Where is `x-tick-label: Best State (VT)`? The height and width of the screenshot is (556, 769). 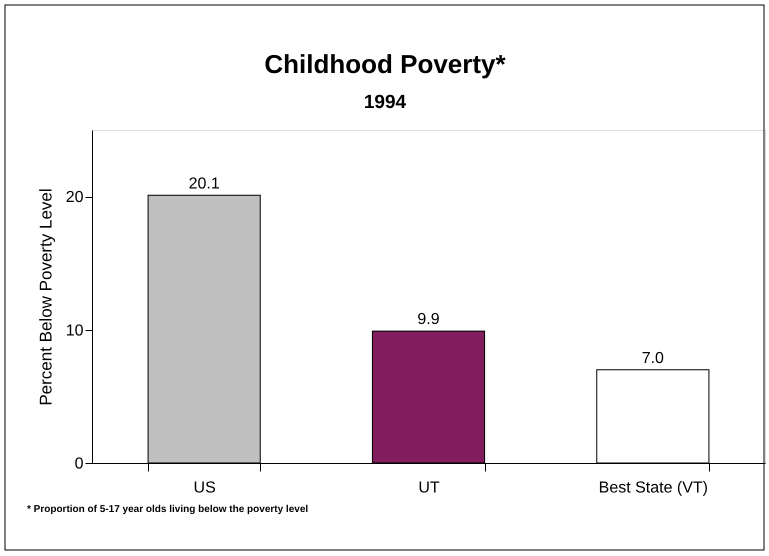 x-tick-label: Best State (VT) is located at coordinates (653, 488).